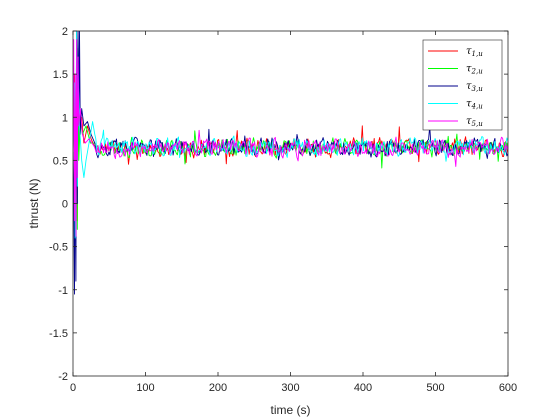 The width and height of the screenshot is (560, 420). I want to click on y-tick-label: 1.5, so click(60, 75).